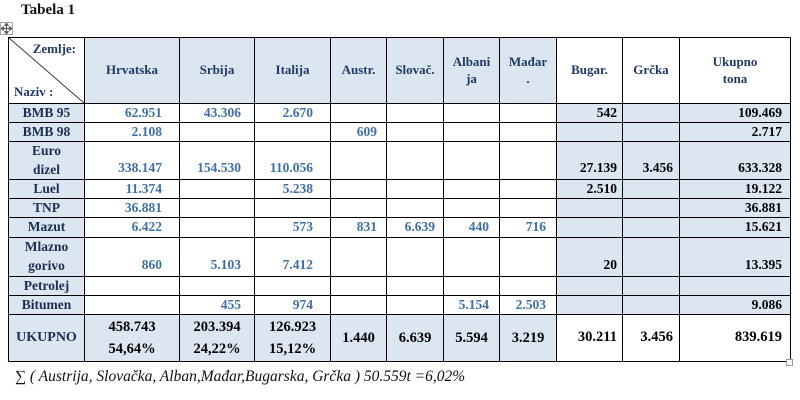  I want to click on corner-label-naziv: Naziv :, so click(34, 91).